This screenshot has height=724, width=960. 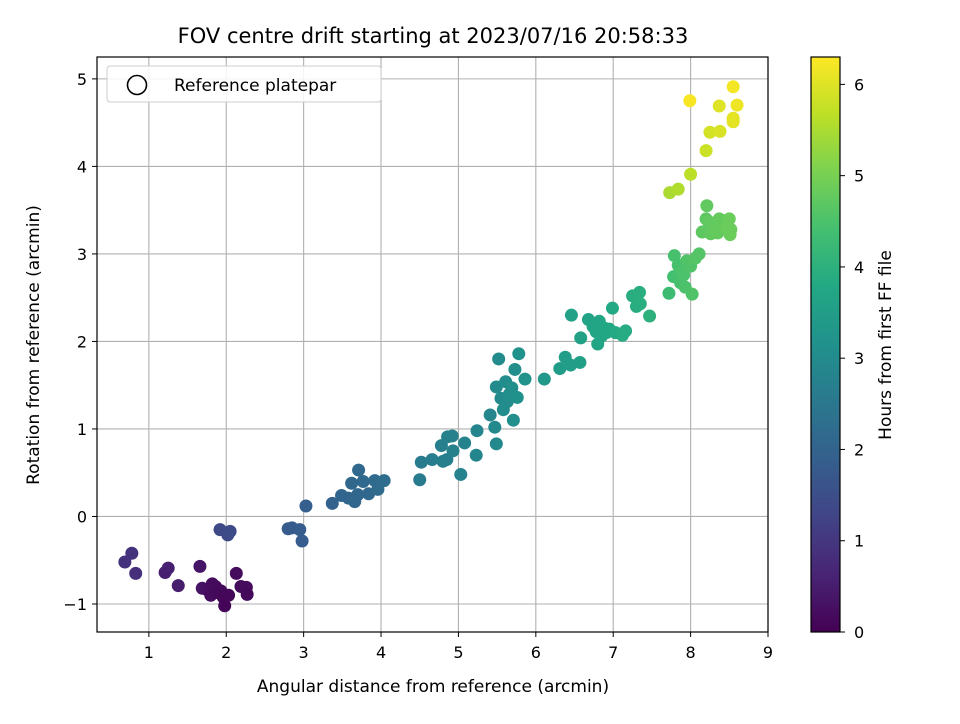 I want to click on x-tick-label: 7, so click(x=613, y=652).